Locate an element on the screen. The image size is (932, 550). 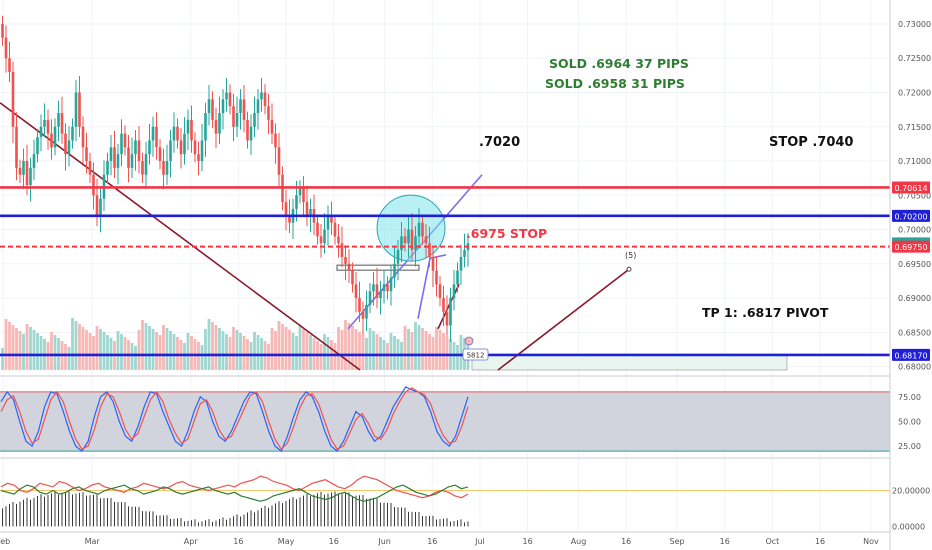
x-tick-label: Nov is located at coordinates (871, 541).